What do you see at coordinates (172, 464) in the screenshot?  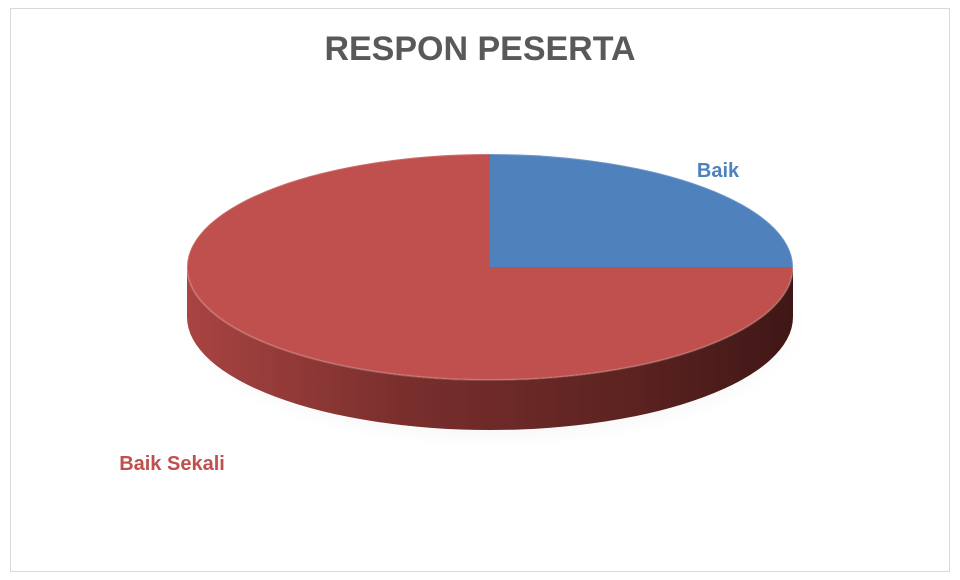 I see `slice-label-baik-sekali: Baik Sekali` at bounding box center [172, 464].